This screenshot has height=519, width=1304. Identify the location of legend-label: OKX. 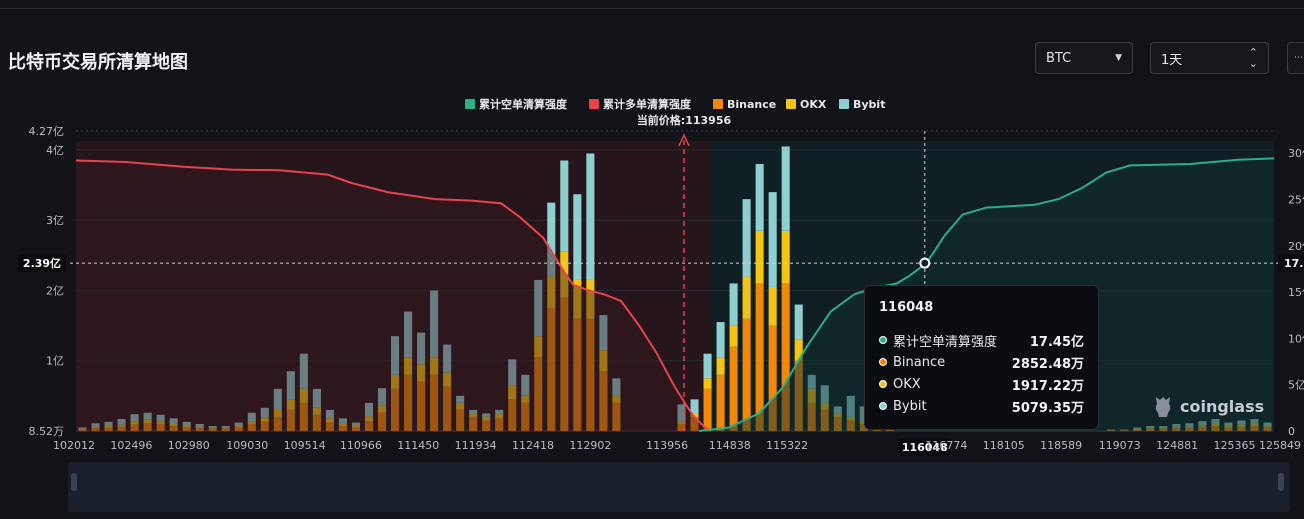
(813, 104).